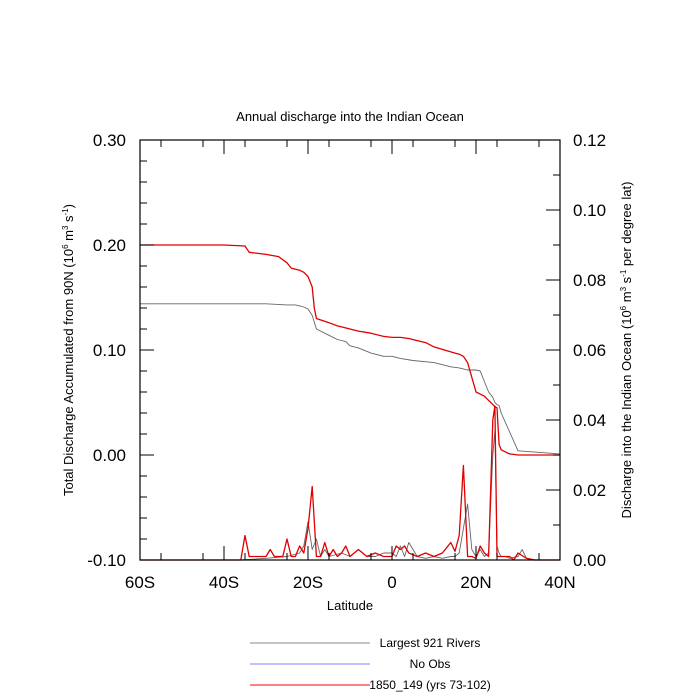 The image size is (700, 700). Describe the element at coordinates (626, 414) in the screenshot. I see `y-right-label-part1: Discharge into the Indian Ocean (10` at that location.